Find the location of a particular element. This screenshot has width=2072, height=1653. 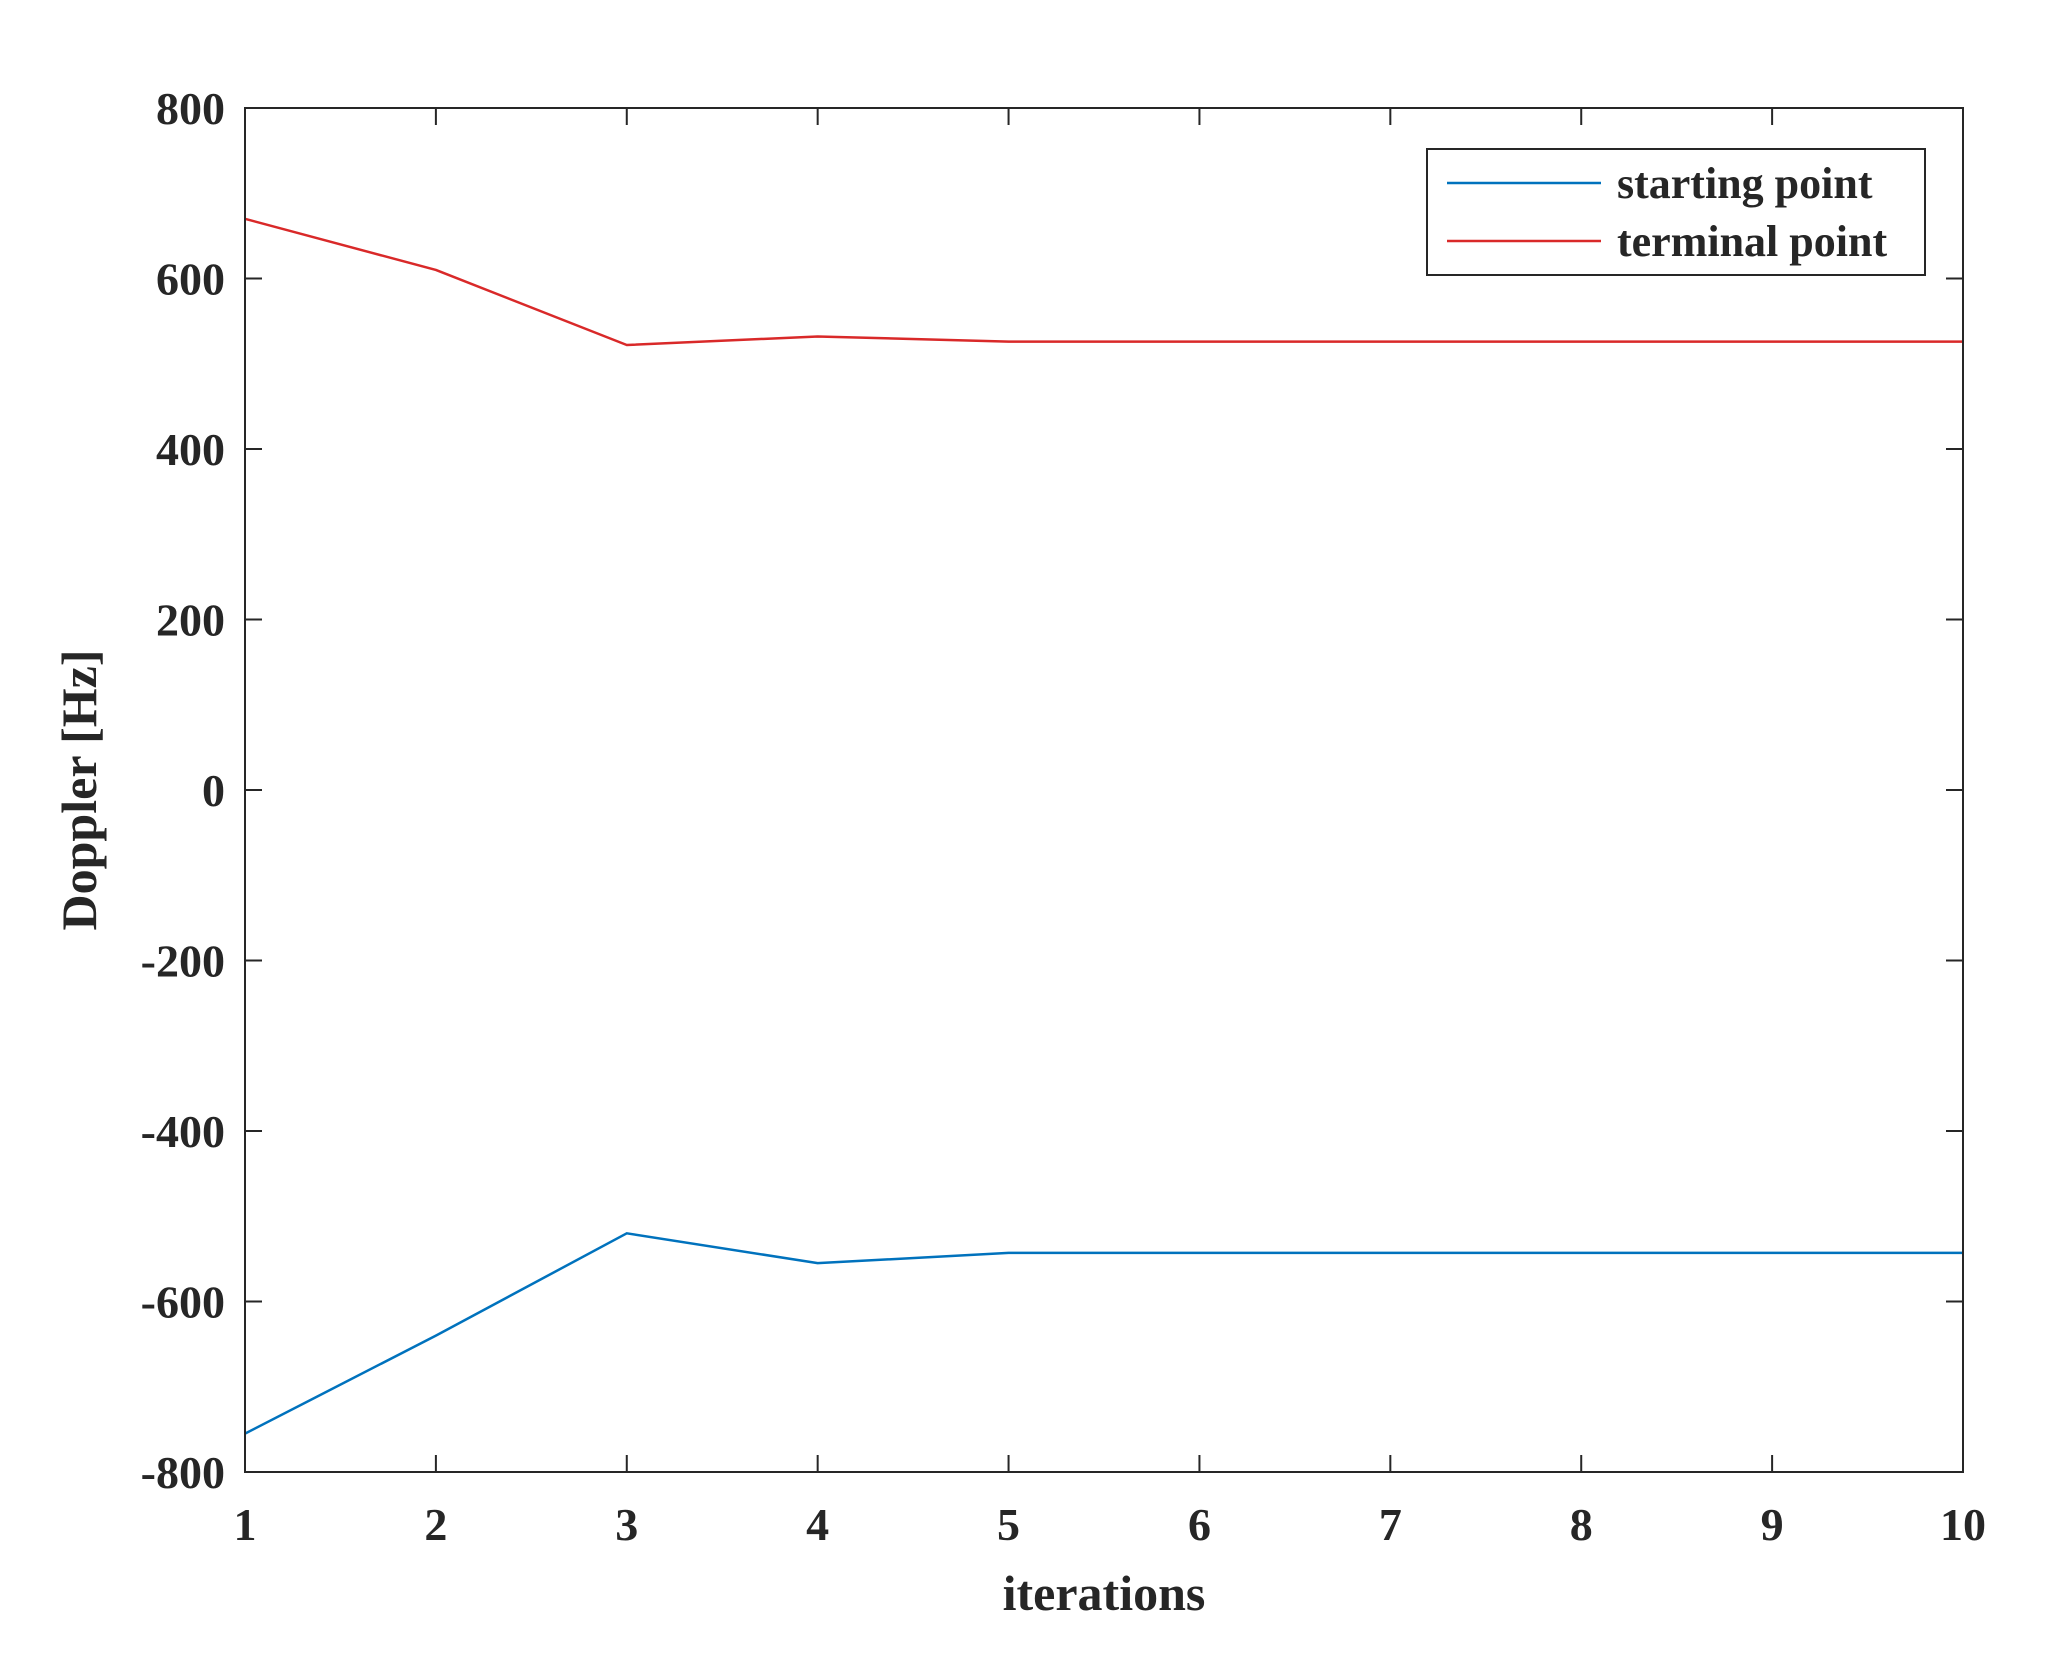

x-tick-label: 10 is located at coordinates (1963, 1524).